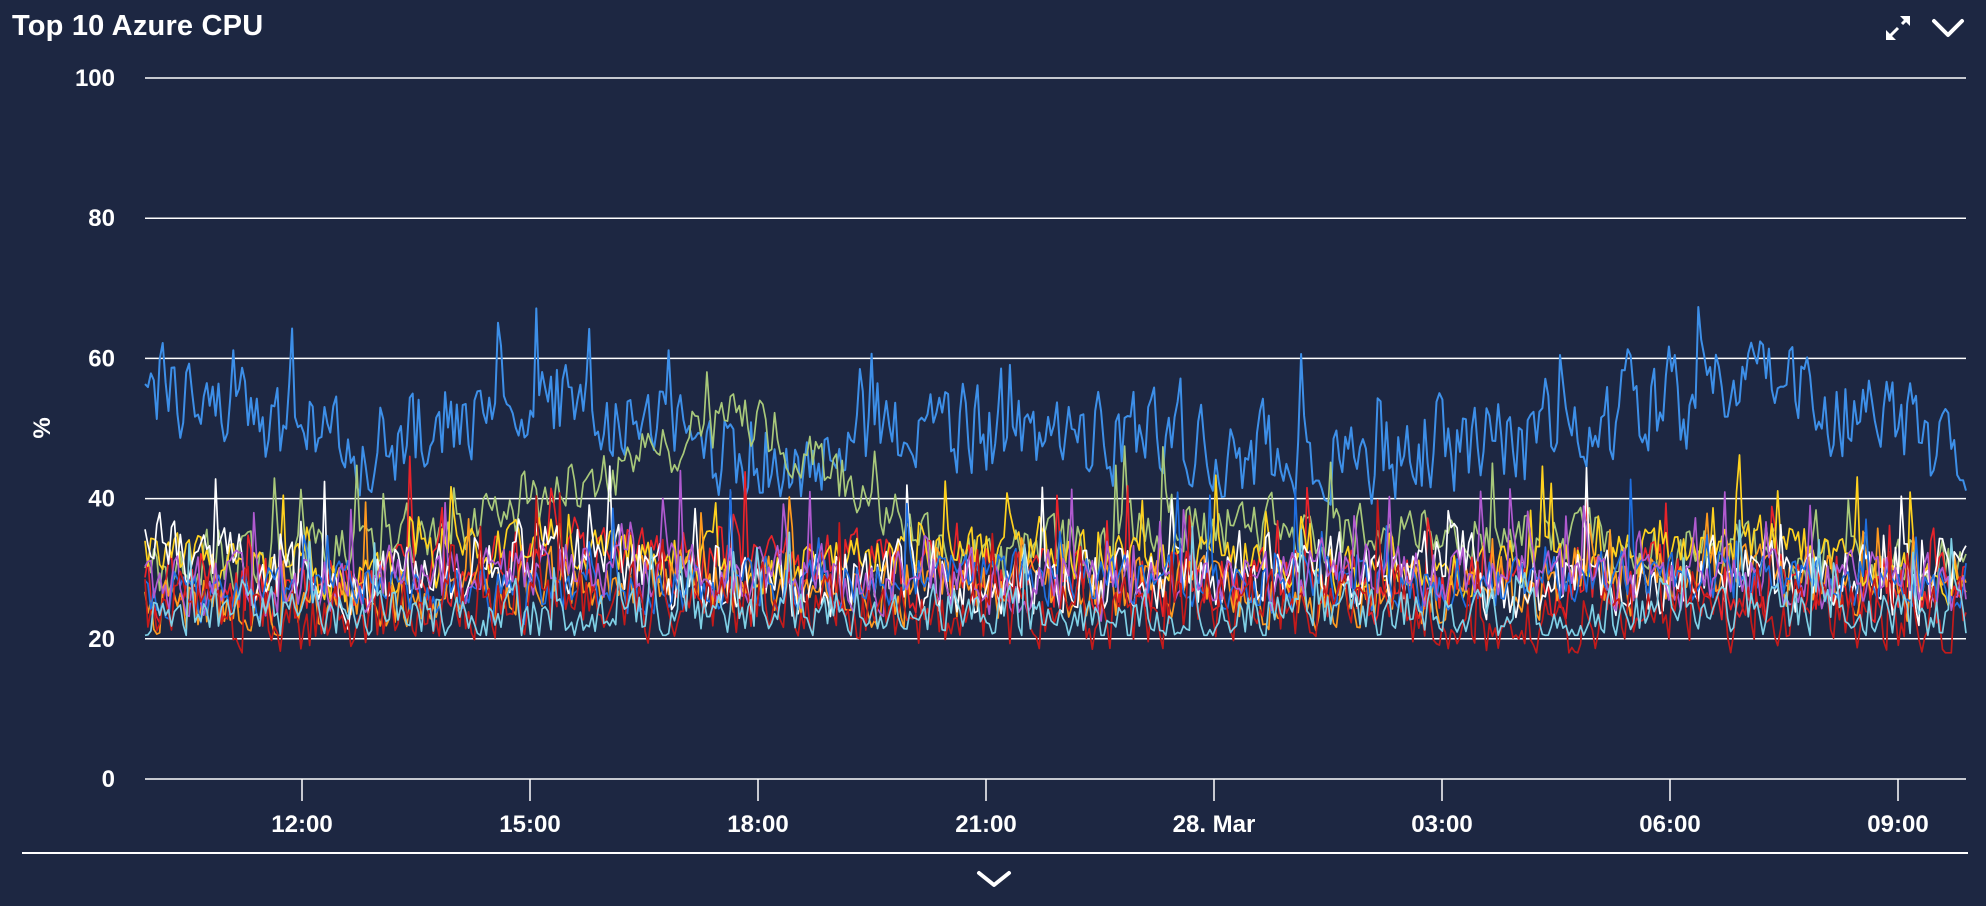 The height and width of the screenshot is (906, 1986). Describe the element at coordinates (101, 218) in the screenshot. I see `y-tick-label: 80` at that location.